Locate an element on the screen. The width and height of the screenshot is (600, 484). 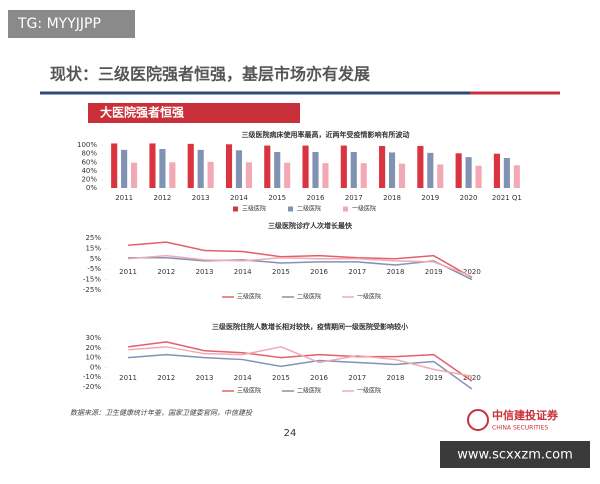
slide-title: 现状：三级医院强者恒强，基层市场亦有发展 is located at coordinates (210, 74).